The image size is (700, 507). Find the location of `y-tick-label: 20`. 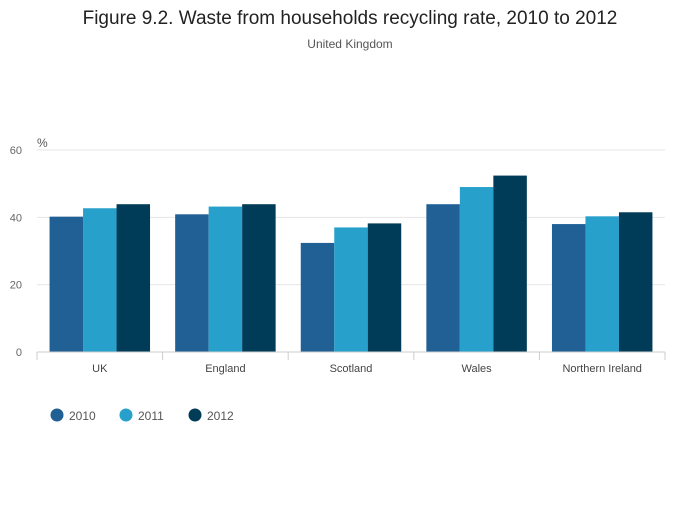

y-tick-label: 20 is located at coordinates (16, 286).